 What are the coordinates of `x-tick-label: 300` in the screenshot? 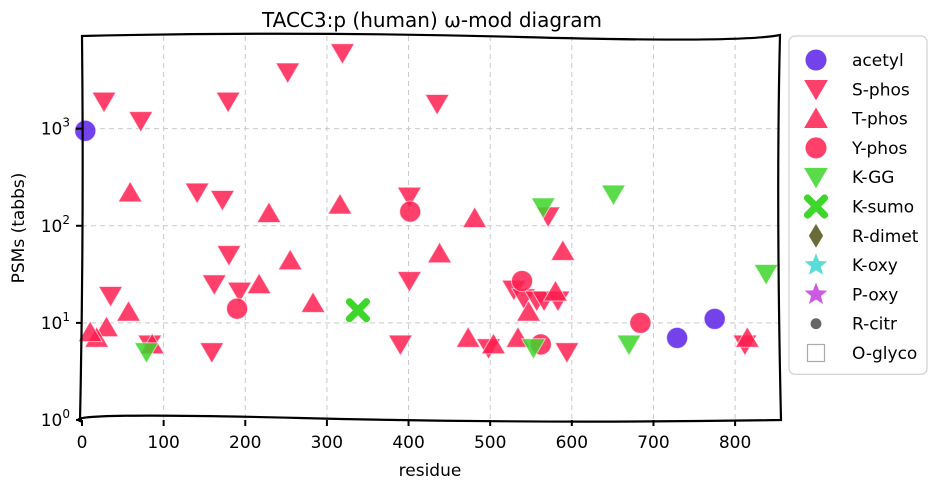 It's located at (327, 443).